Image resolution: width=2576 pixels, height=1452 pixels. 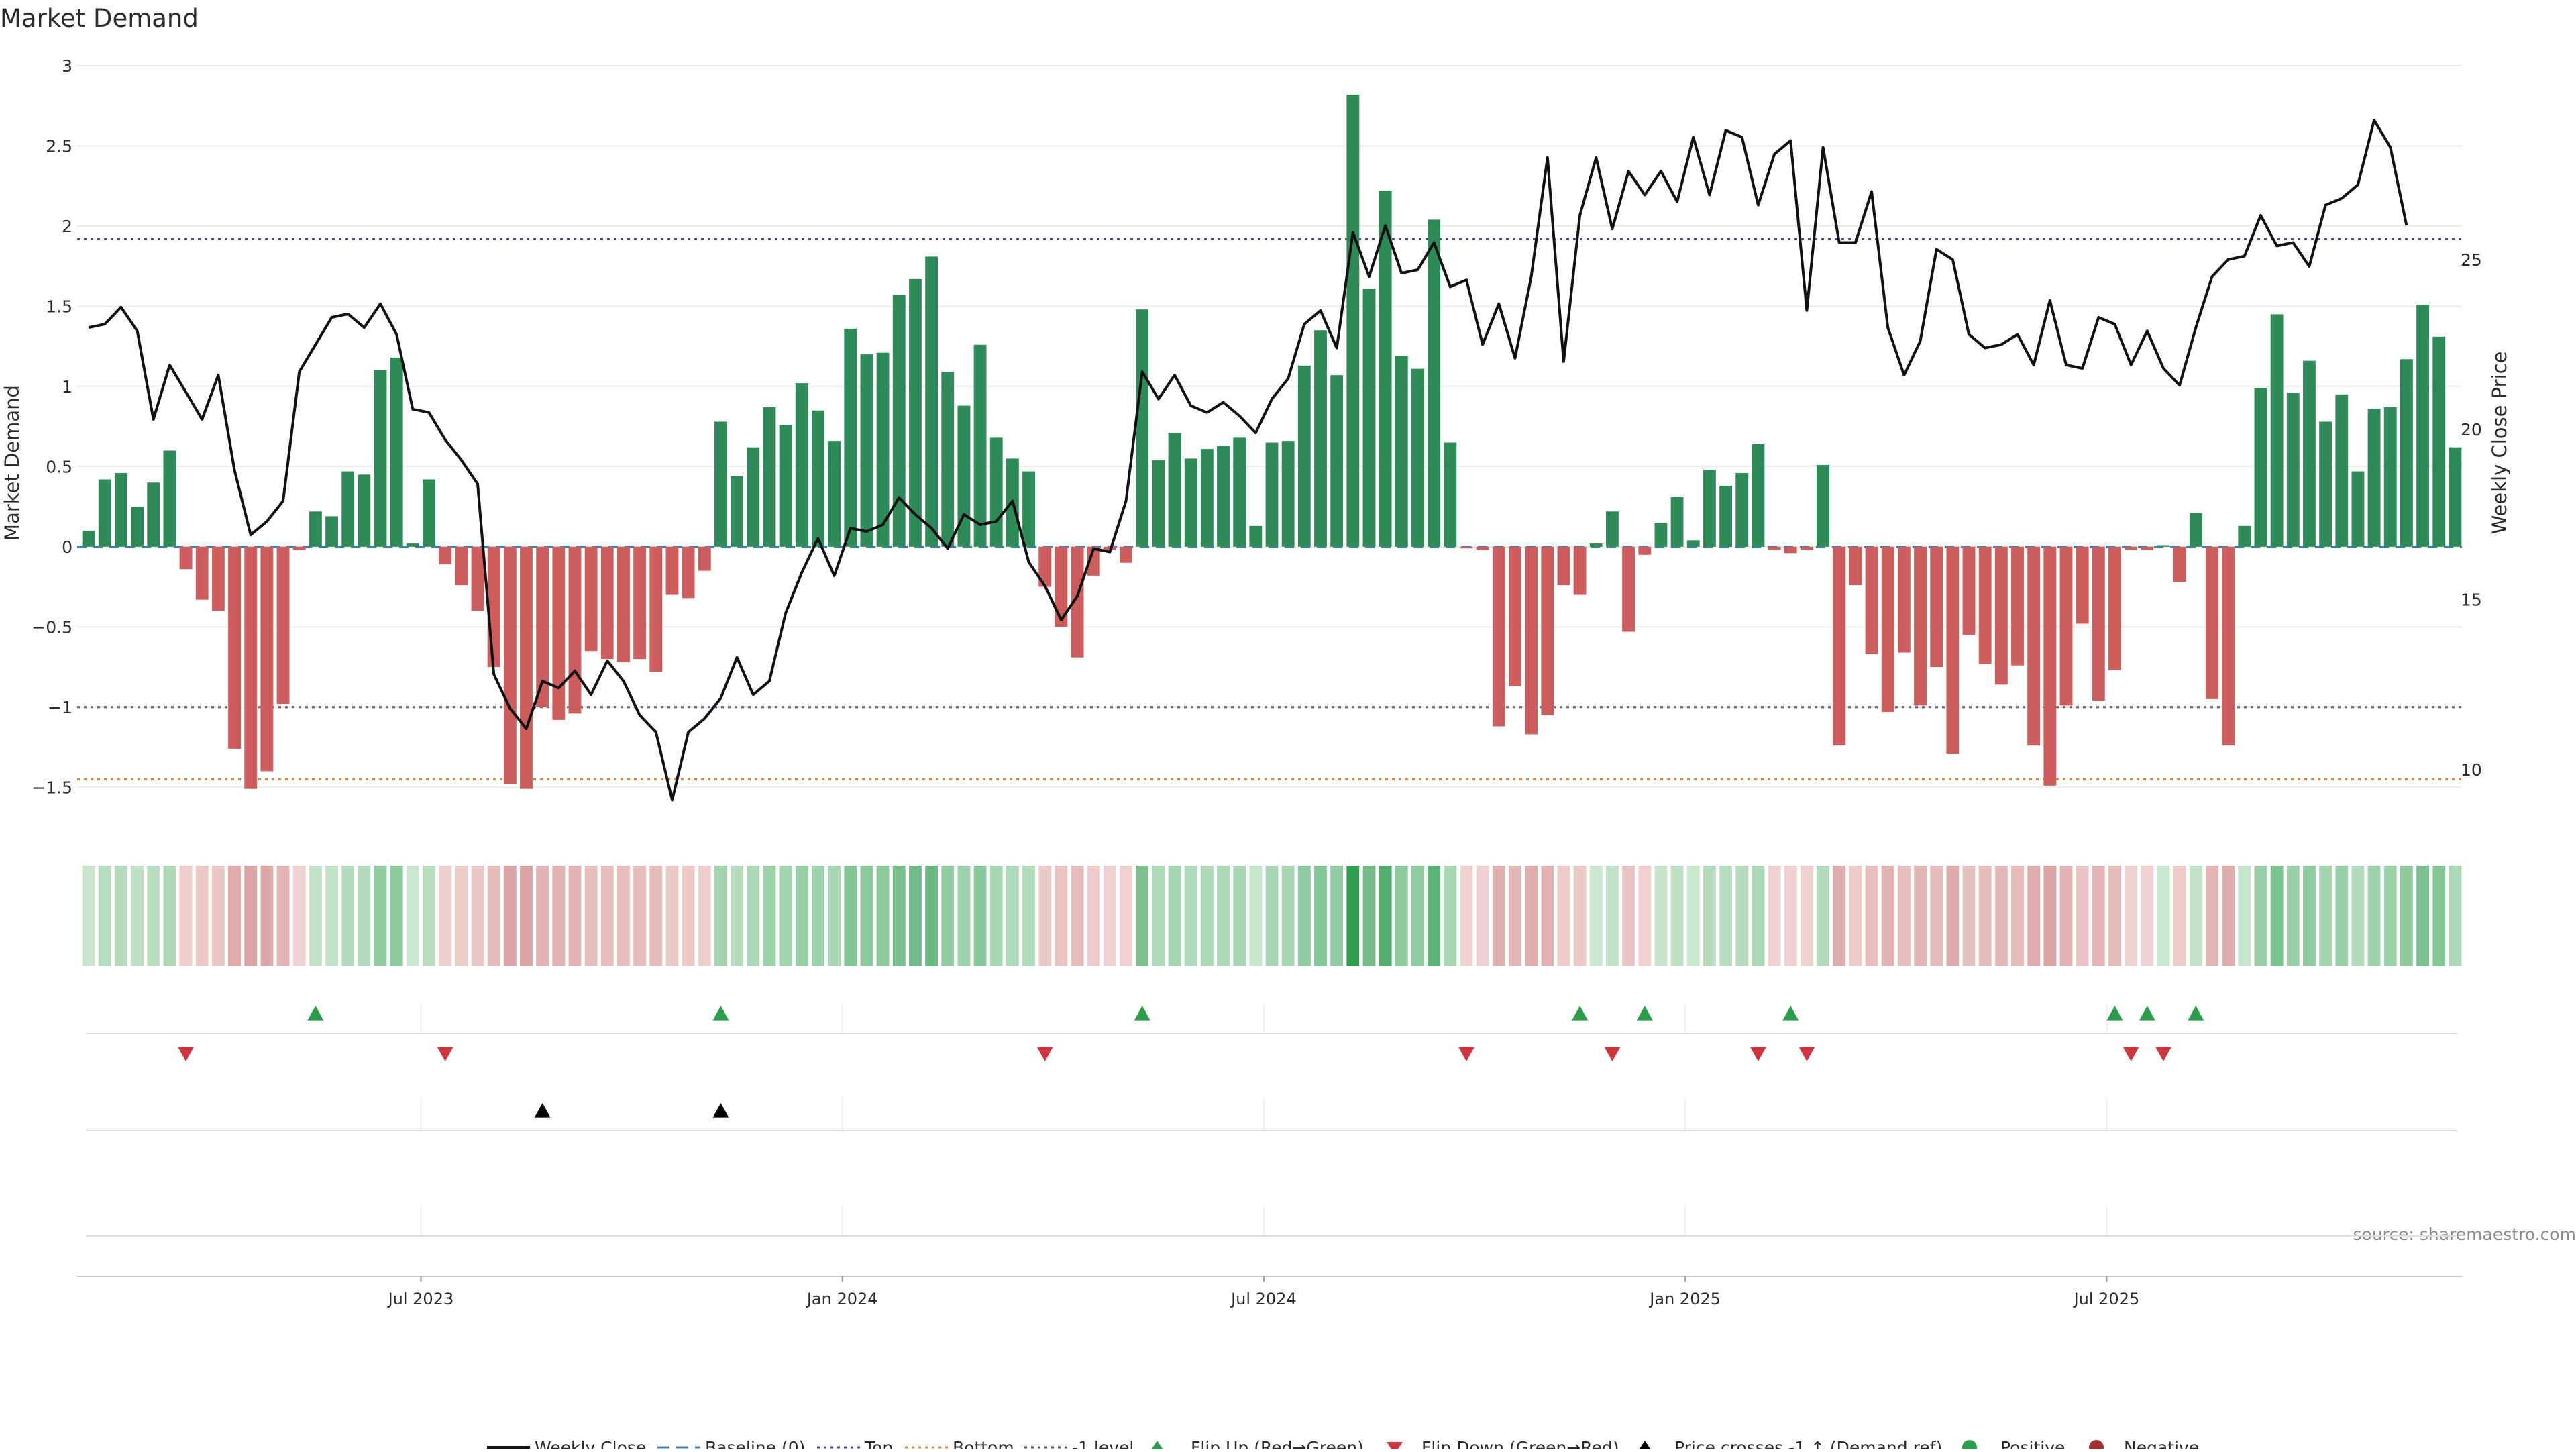 What do you see at coordinates (1157, 1445) in the screenshot?
I see `triangle-up-icon` at bounding box center [1157, 1445].